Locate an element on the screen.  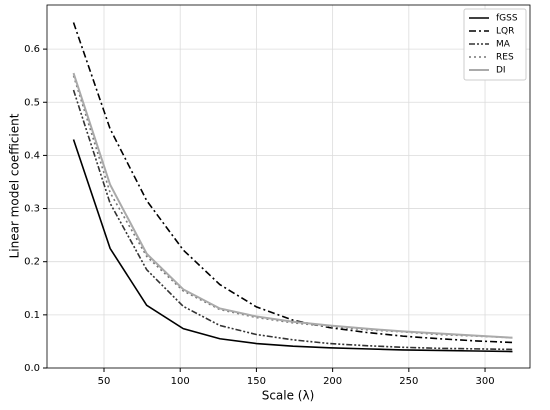
y-tick-label: 0.2 is located at coordinates (32, 262).